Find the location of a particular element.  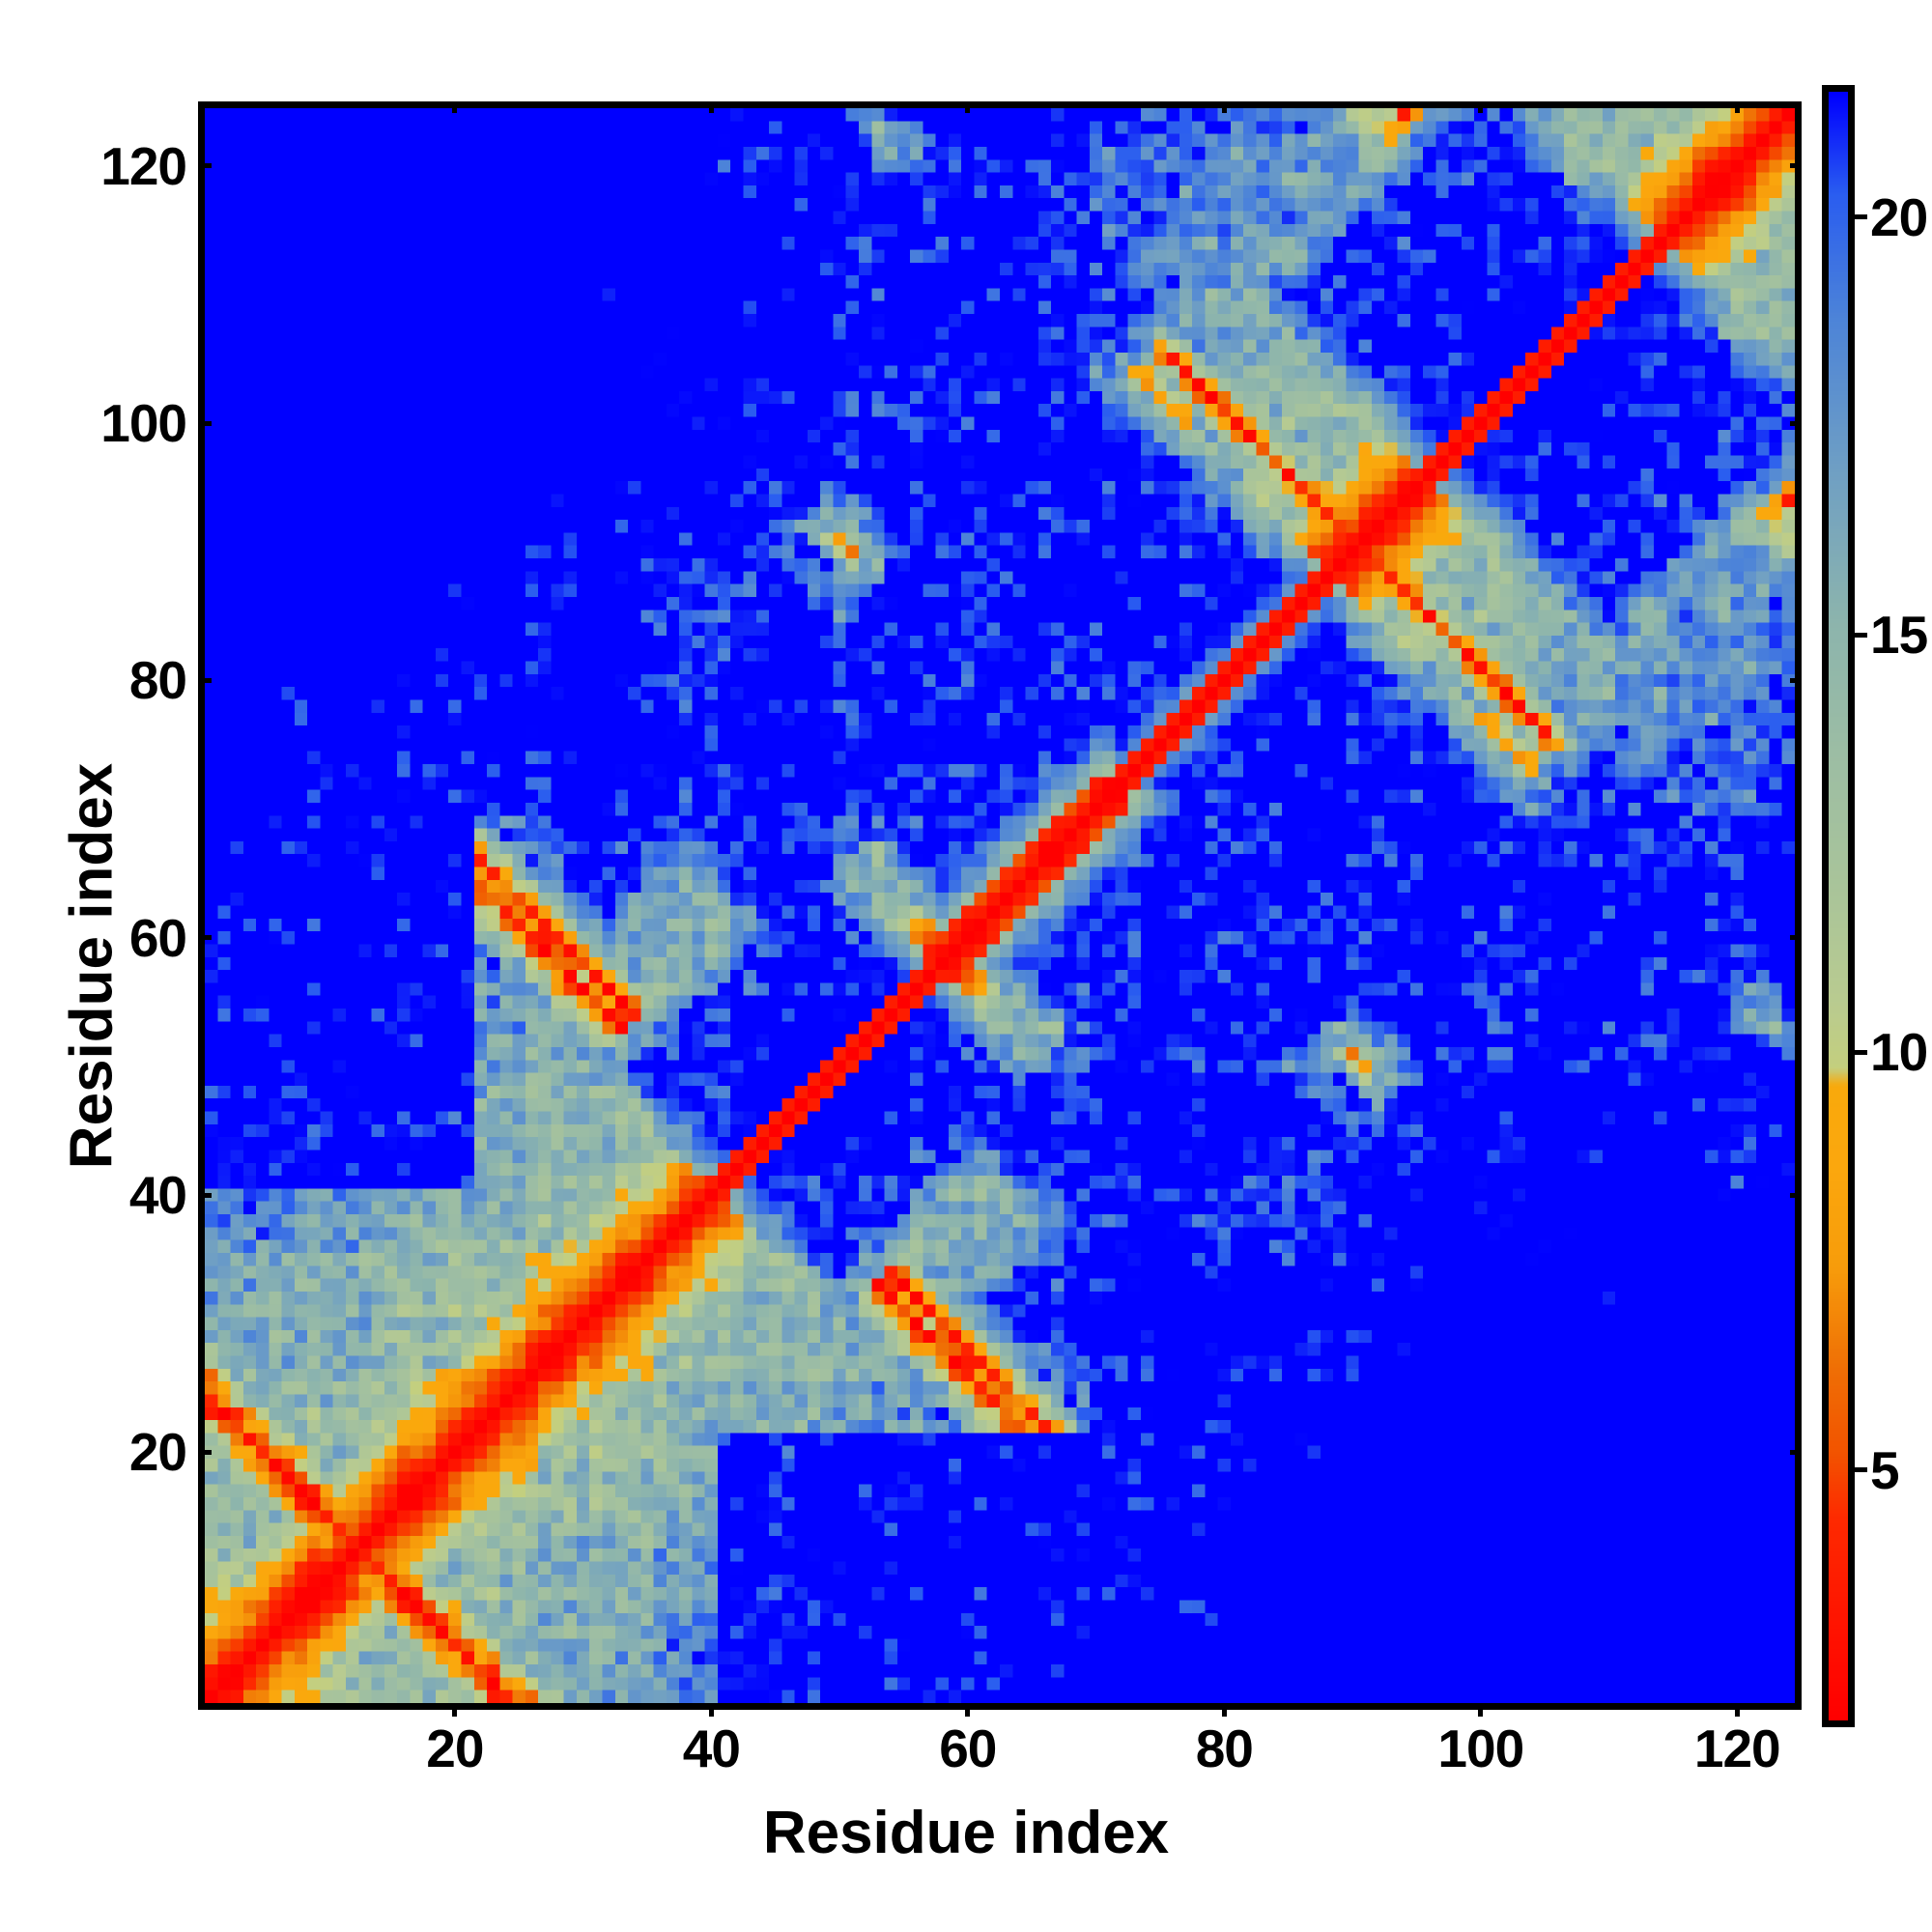

colorbar: 5 10 15 20 is located at coordinates (1875, 906).